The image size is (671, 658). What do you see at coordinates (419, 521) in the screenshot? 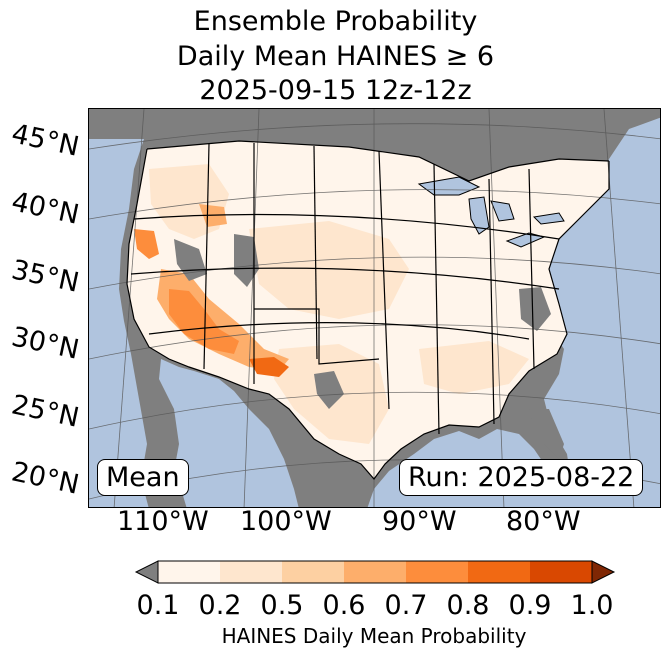
I see `lon-label-90: 90°W` at bounding box center [419, 521].